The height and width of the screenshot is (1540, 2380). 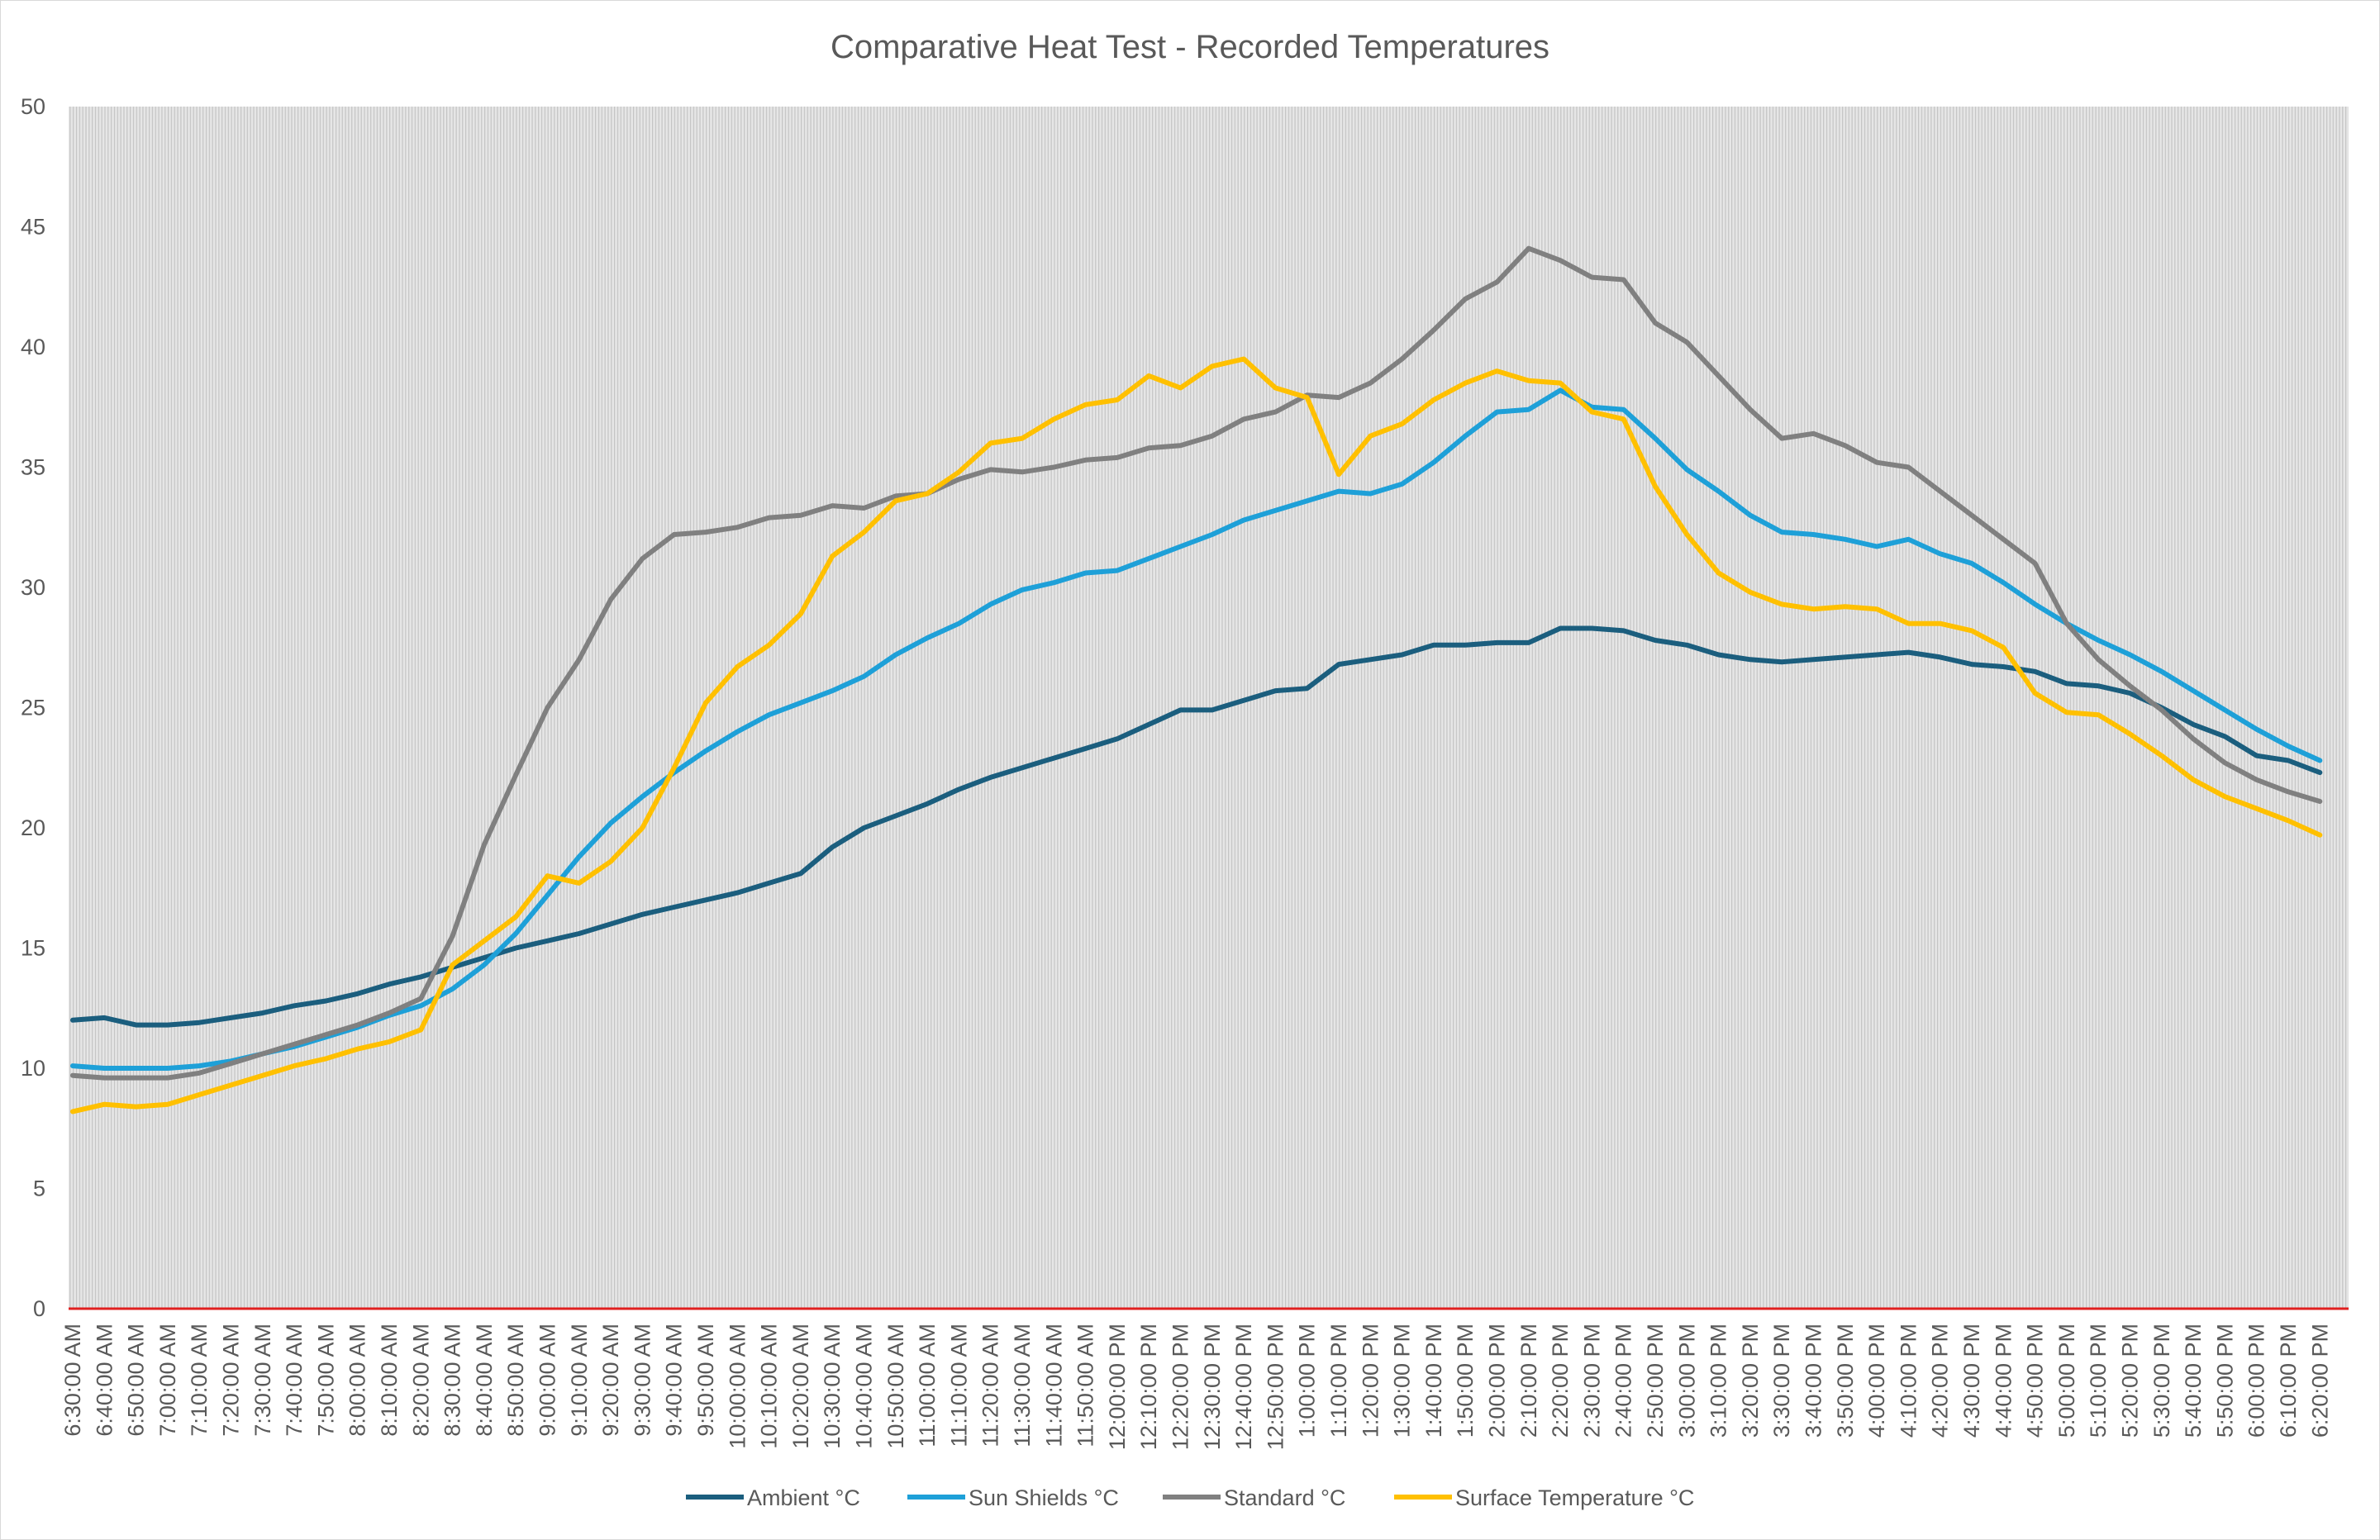 What do you see at coordinates (610, 1380) in the screenshot?
I see `x-tick-label: 9:20:00 AM` at bounding box center [610, 1380].